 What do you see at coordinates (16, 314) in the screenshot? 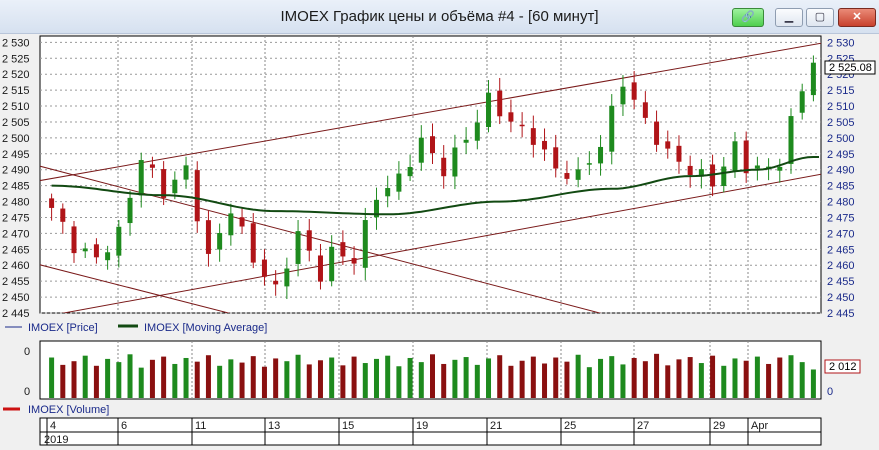
I see `price-tick-left: 2 445` at bounding box center [16, 314].